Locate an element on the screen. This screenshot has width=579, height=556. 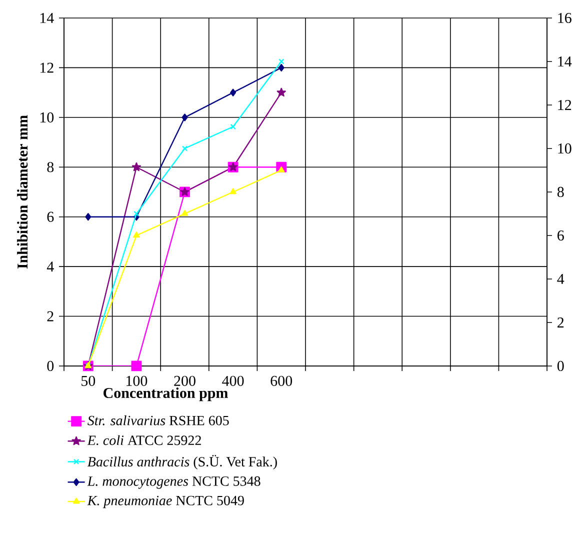
y2-tick-label: 16 is located at coordinates (565, 18).